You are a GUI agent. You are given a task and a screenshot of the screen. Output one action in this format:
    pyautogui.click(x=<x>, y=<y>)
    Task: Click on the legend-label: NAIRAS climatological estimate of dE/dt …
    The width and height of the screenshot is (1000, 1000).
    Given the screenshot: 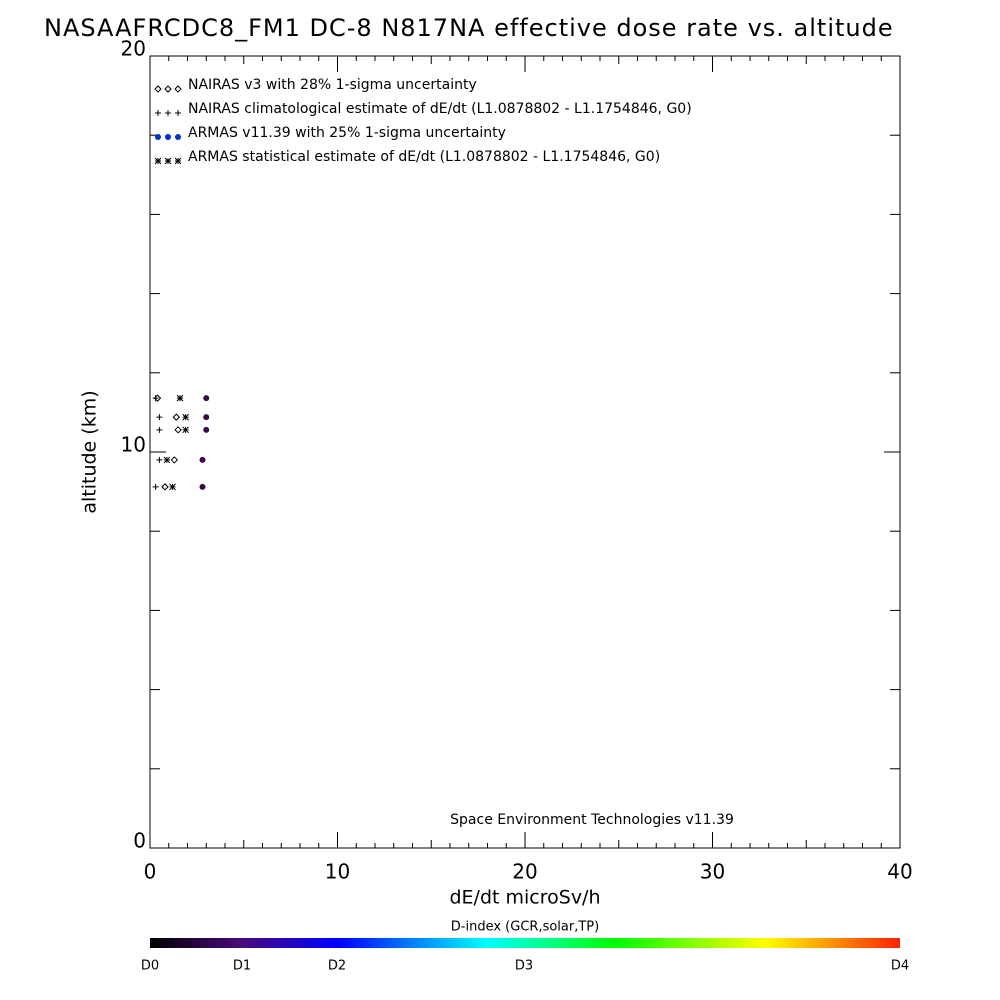 What is the action you would take?
    pyautogui.click(x=440, y=109)
    